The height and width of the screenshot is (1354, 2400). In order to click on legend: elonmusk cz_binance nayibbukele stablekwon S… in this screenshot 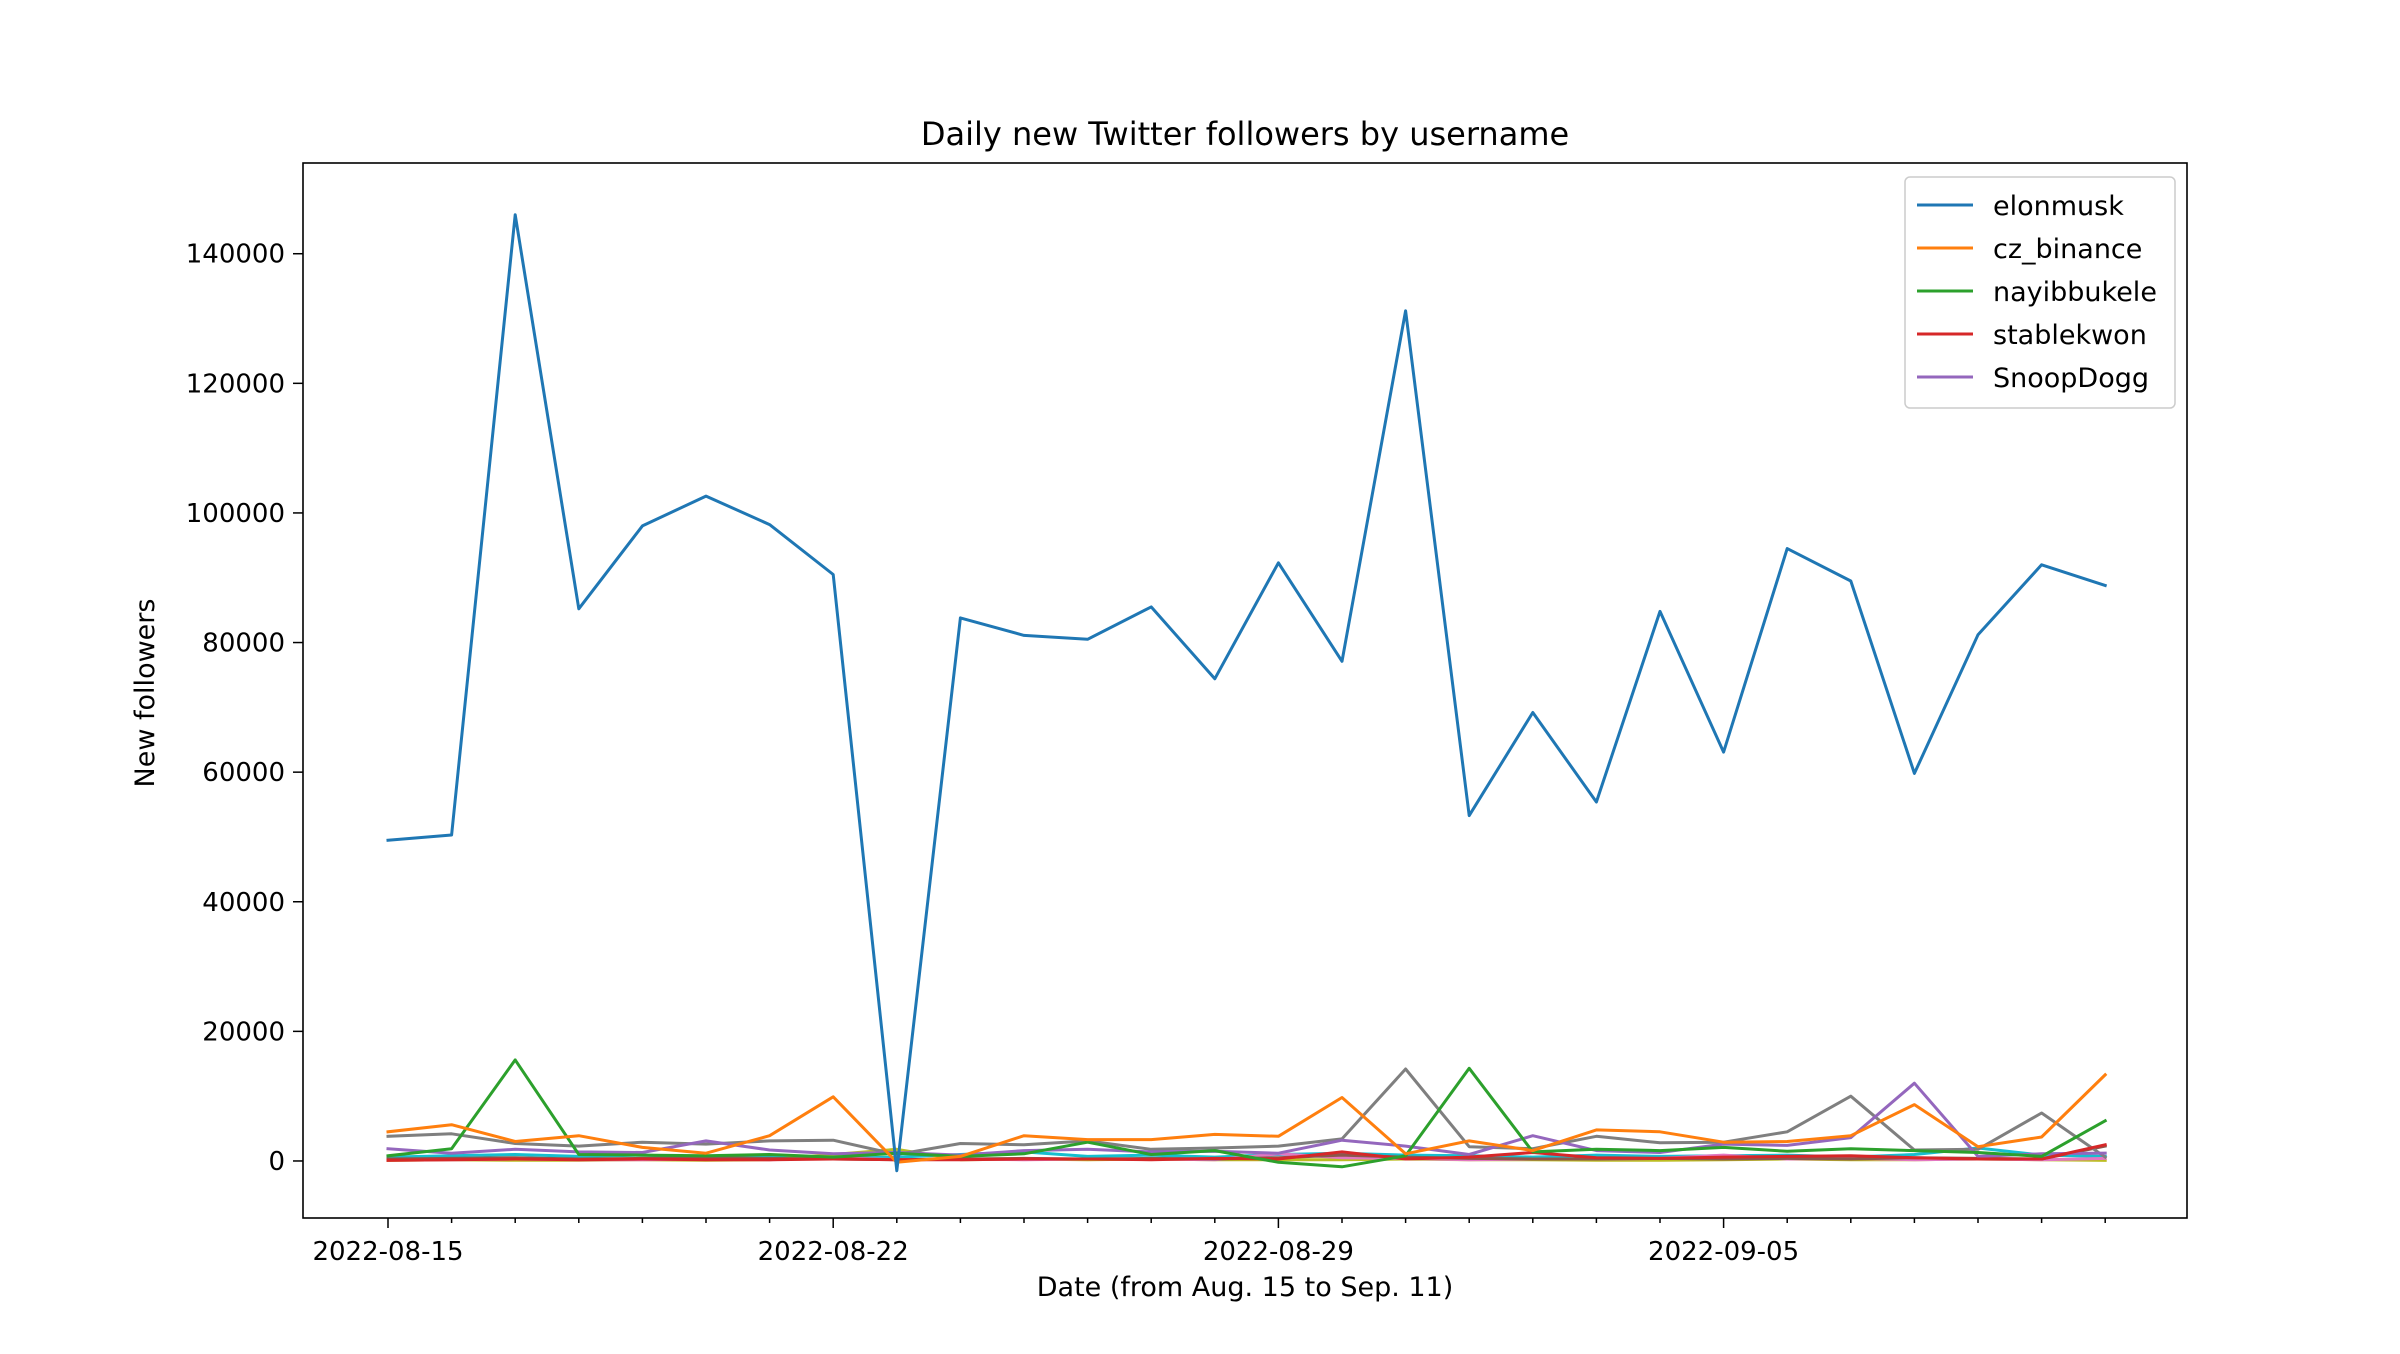, I will do `click(2040, 292)`.